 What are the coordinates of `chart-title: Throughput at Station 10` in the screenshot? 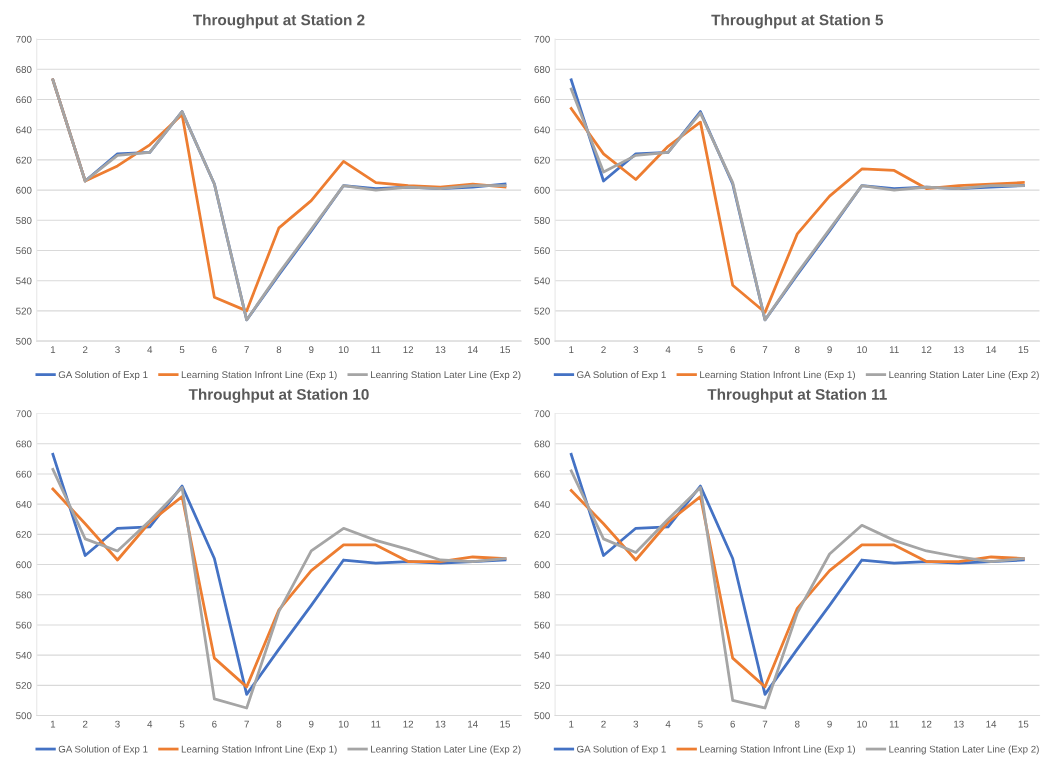 It's located at (278, 395).